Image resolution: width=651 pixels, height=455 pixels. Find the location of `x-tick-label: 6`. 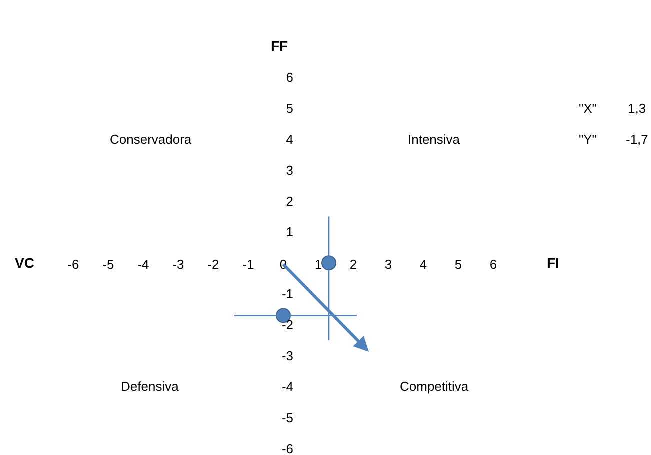

x-tick-label: 6 is located at coordinates (494, 264).